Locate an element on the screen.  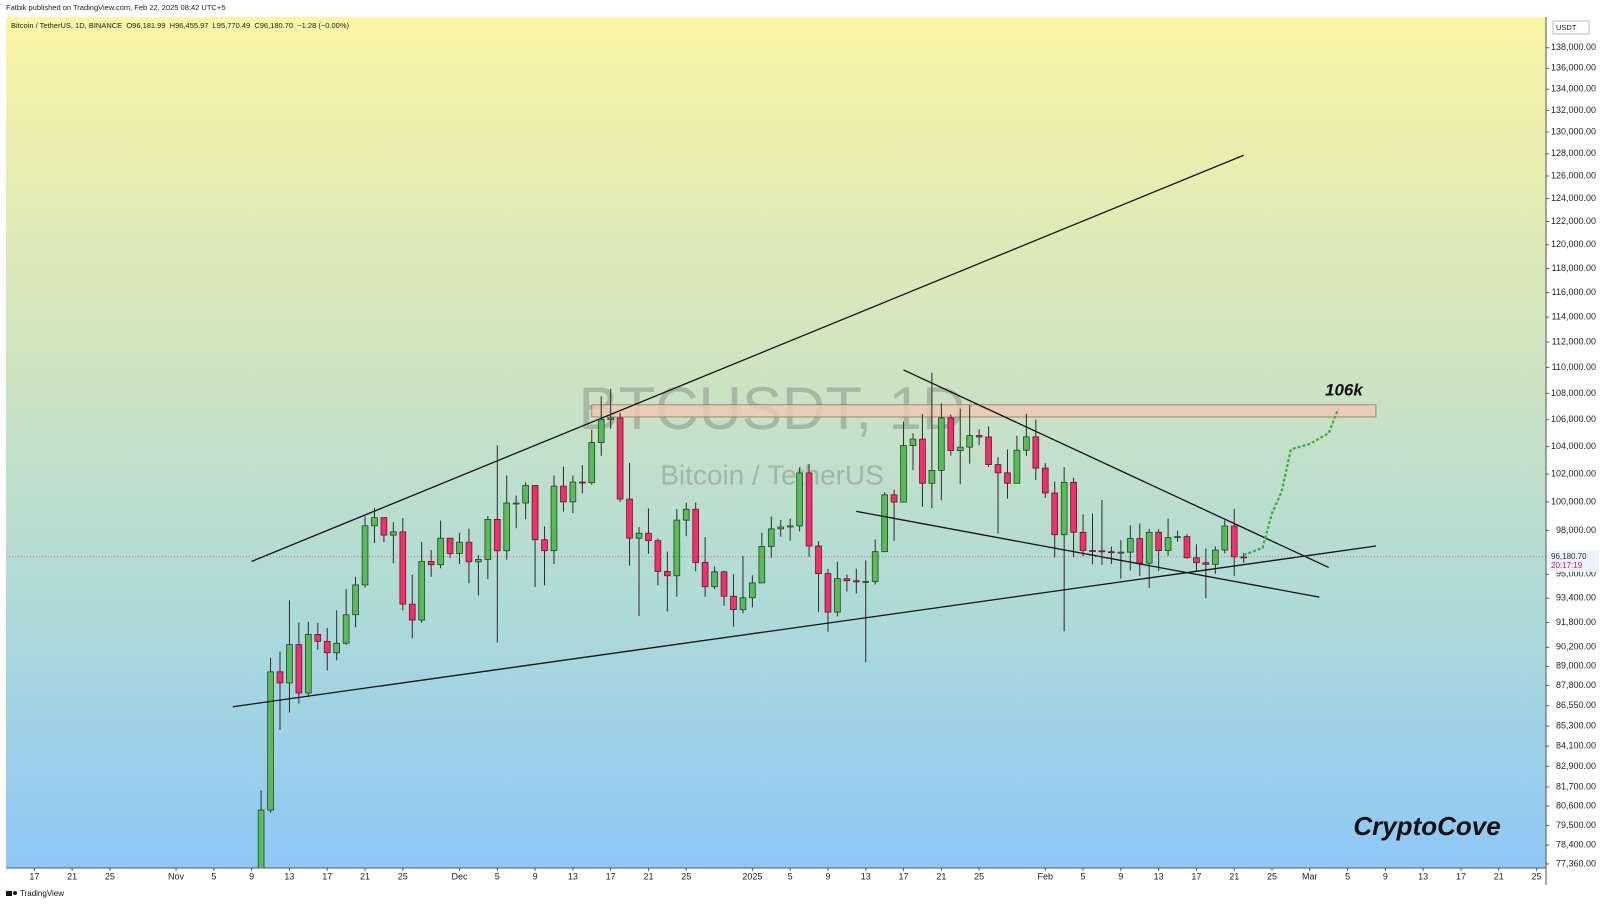
y-tick-label: 84,100.00 is located at coordinates (1576, 745).